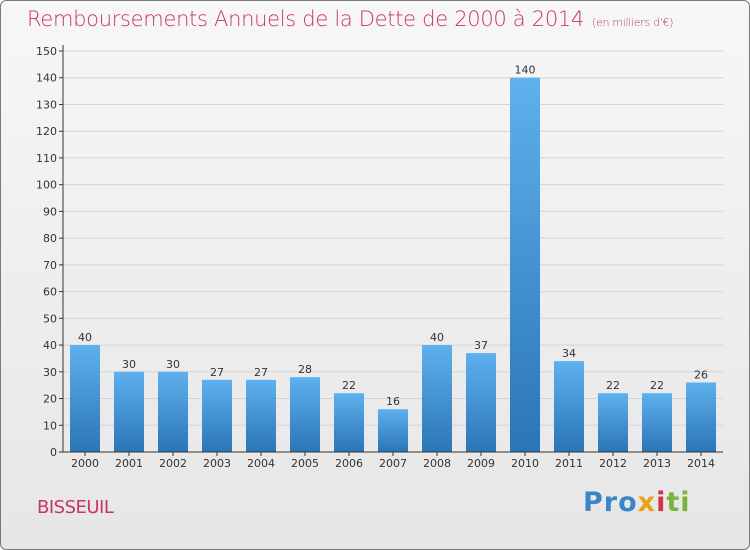 Image resolution: width=750 pixels, height=550 pixels. Describe the element at coordinates (525, 463) in the screenshot. I see `x-tick-label: 2010` at that location.